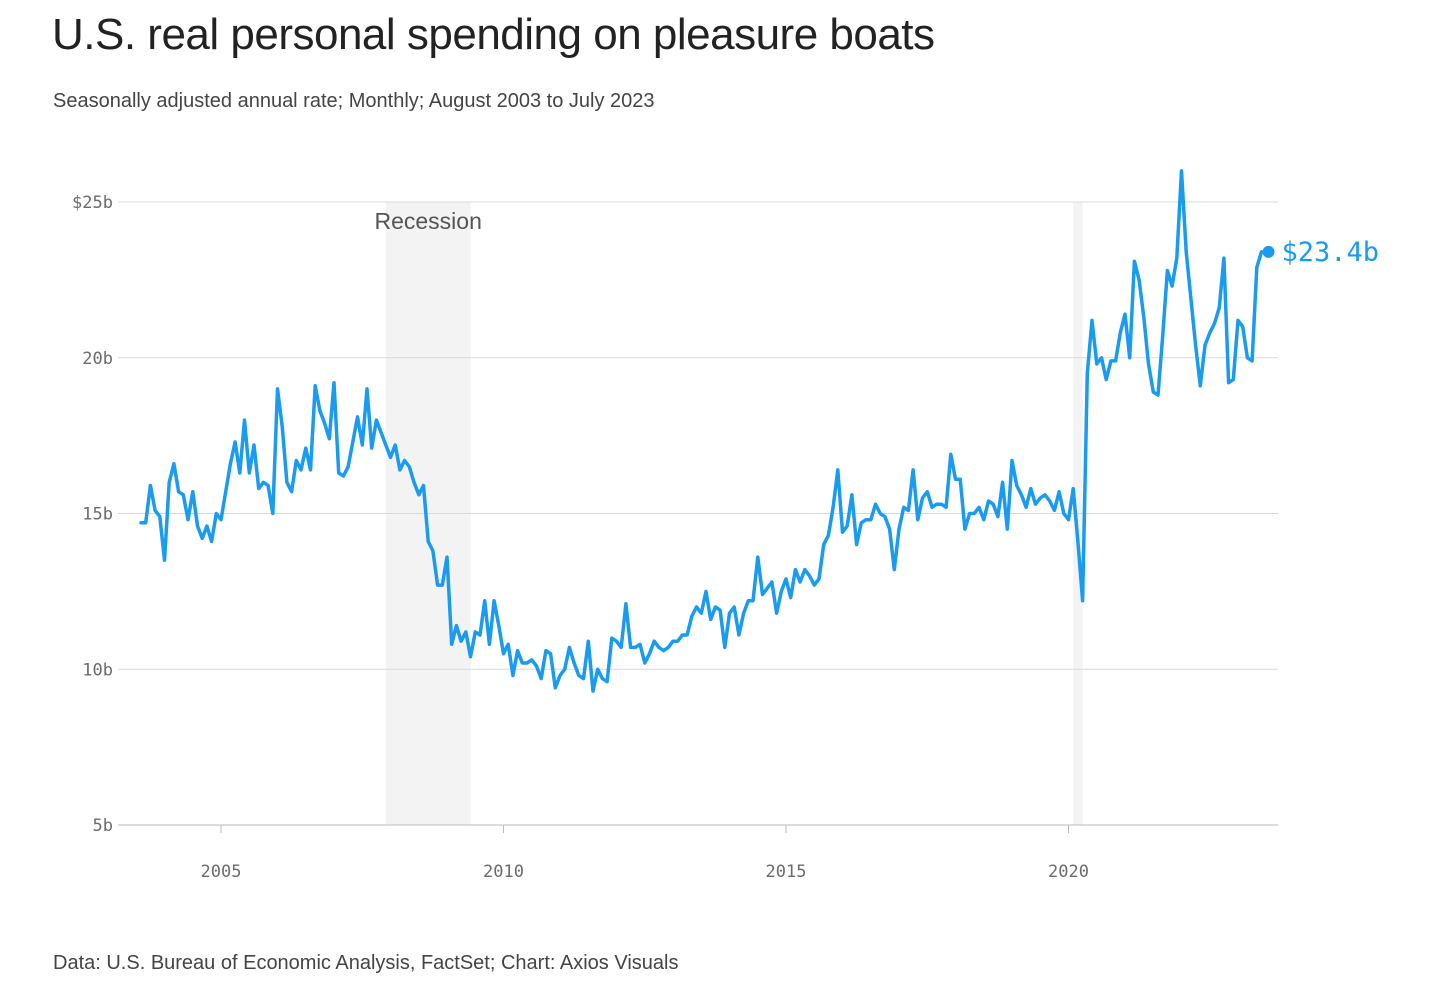  Describe the element at coordinates (1068, 872) in the screenshot. I see `x-tick-label: 2020` at that location.